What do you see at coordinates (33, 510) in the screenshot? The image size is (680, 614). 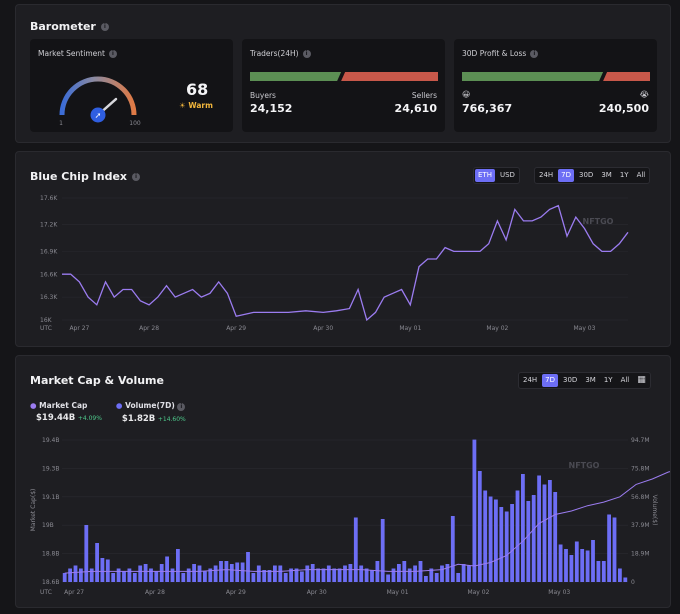 I see `market-cap-axis-label: Market Cap($)` at bounding box center [33, 510].